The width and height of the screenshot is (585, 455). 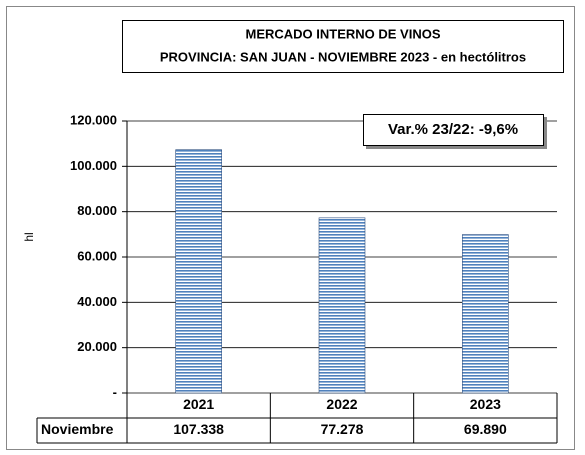 What do you see at coordinates (485, 429) in the screenshot?
I see `data-label: 69.890` at bounding box center [485, 429].